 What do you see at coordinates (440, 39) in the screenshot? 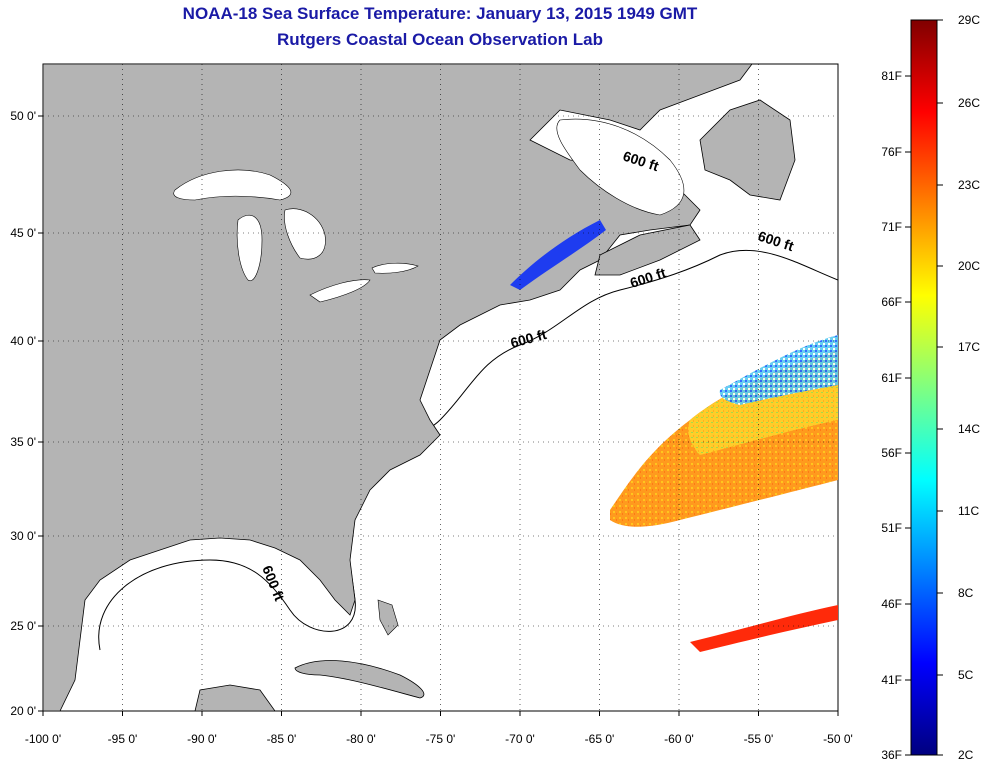
I see `map-subtitle: Rutgers Coastal Ocean Observation Lab` at bounding box center [440, 39].